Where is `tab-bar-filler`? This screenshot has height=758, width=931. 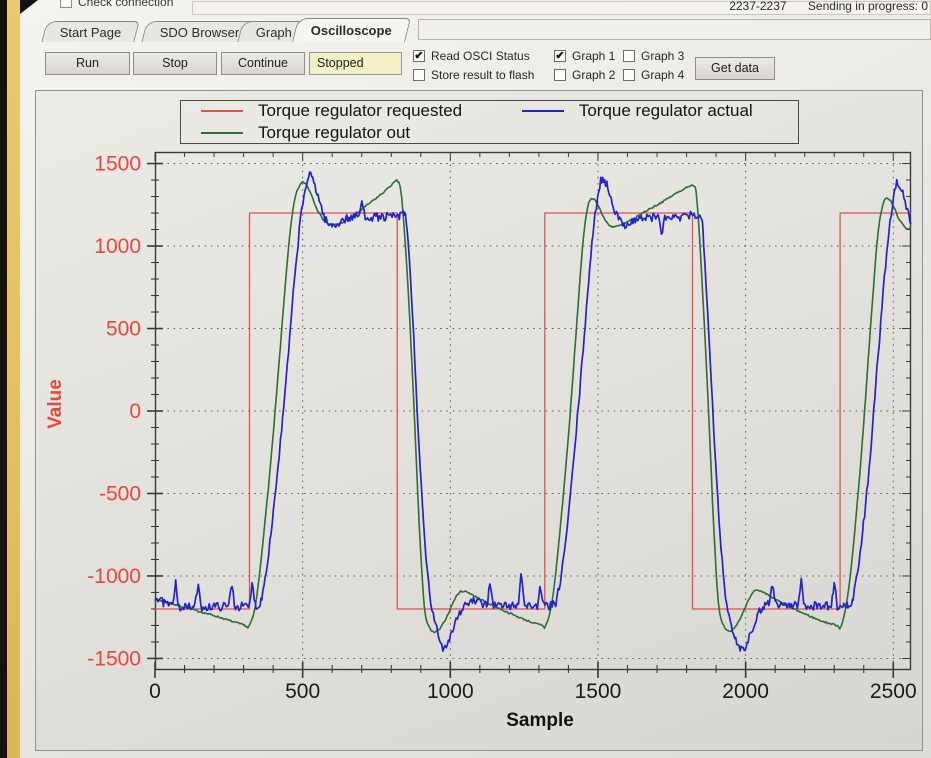 tab-bar-filler is located at coordinates (674, 29).